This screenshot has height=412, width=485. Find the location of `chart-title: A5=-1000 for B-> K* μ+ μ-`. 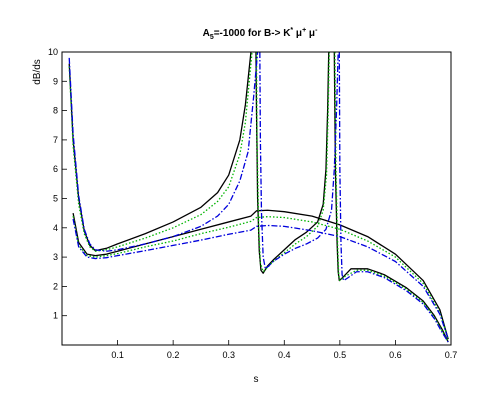

chart-title: A5=-1000 for B-> K* μ+ μ- is located at coordinates (260, 34).